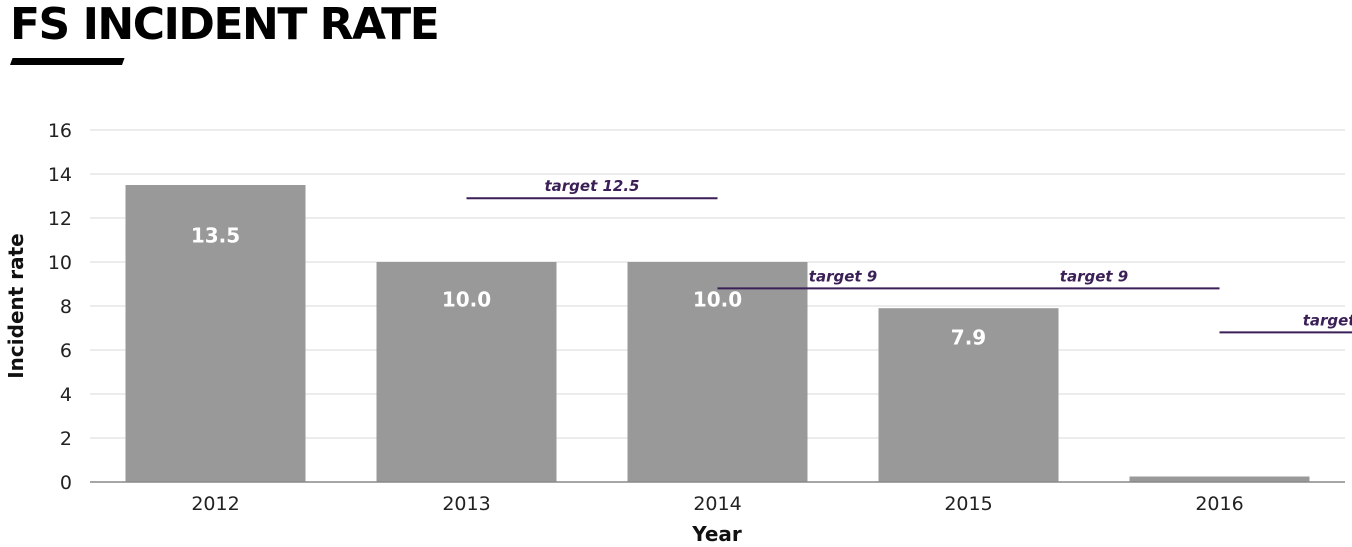 The image size is (1352, 547). What do you see at coordinates (60, 175) in the screenshot?
I see `y-tick-label: 14` at bounding box center [60, 175].